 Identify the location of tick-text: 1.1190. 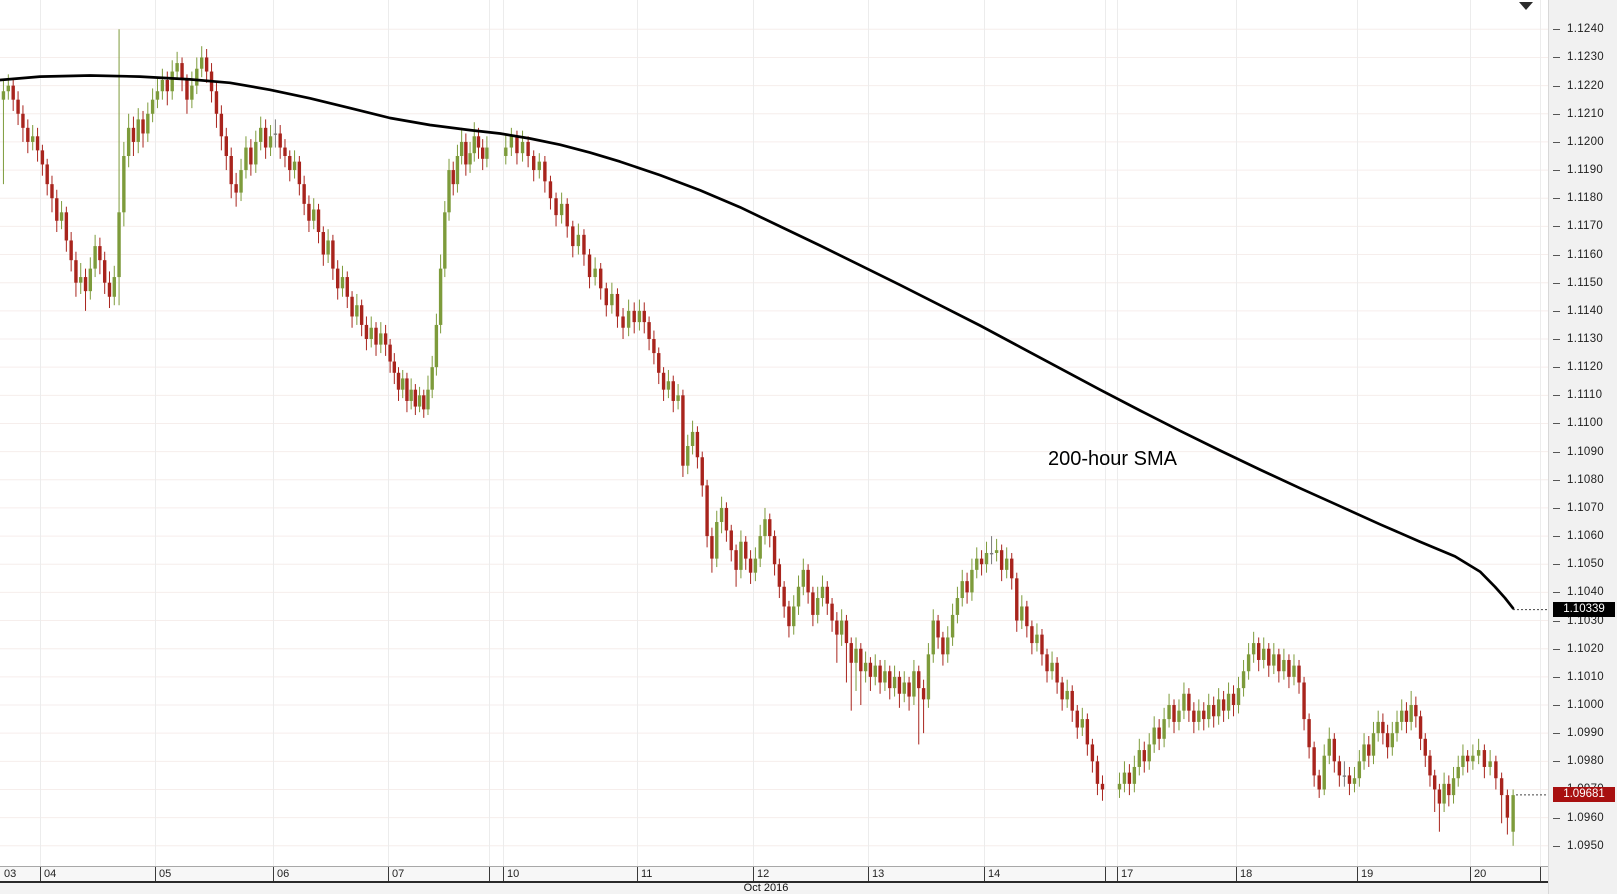
(1585, 170).